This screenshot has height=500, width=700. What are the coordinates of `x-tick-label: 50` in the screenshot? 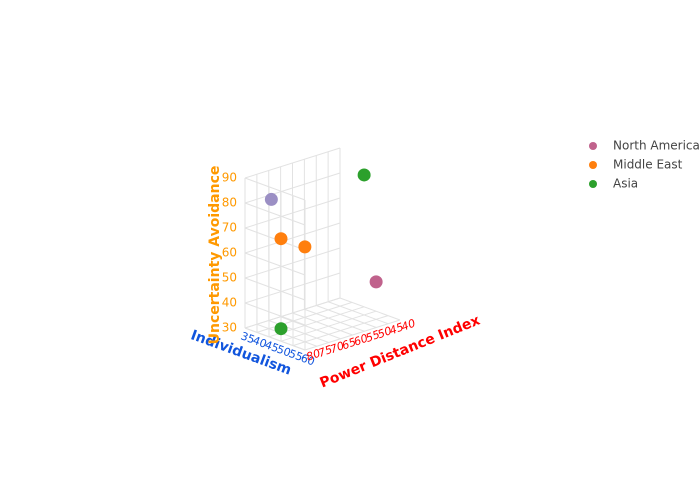 It's located at (385, 332).